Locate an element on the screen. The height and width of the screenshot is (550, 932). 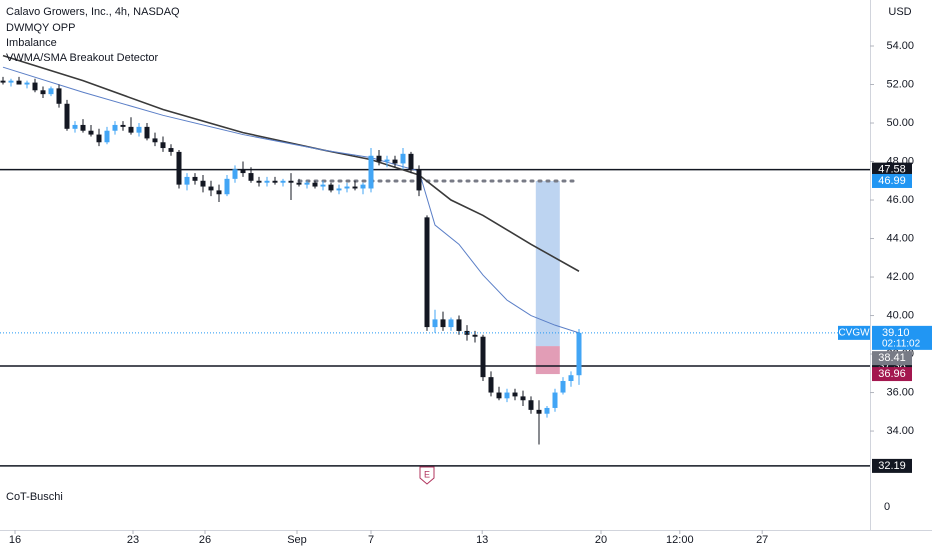
price-label-box is located at coordinates (892, 374).